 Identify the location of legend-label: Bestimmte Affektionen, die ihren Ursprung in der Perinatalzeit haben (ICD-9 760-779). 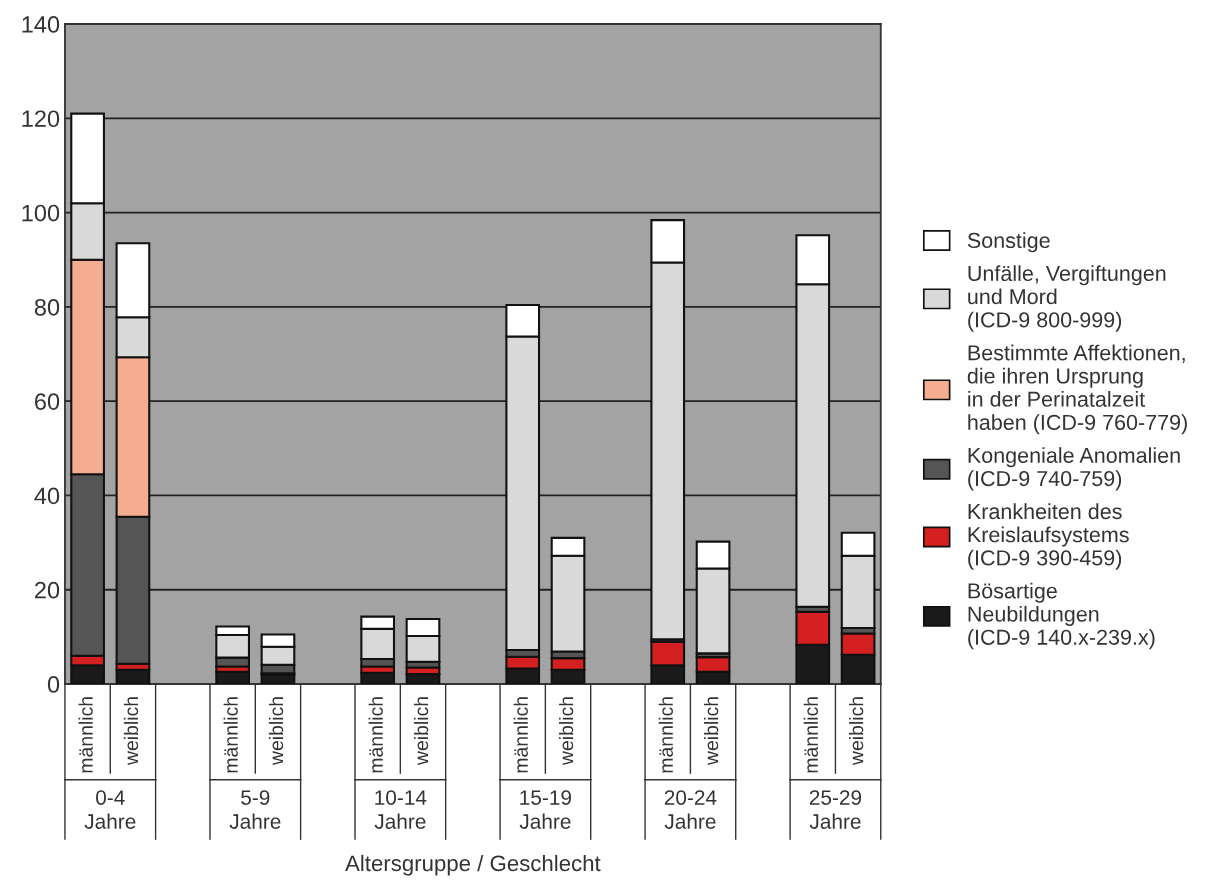
(1077, 389).